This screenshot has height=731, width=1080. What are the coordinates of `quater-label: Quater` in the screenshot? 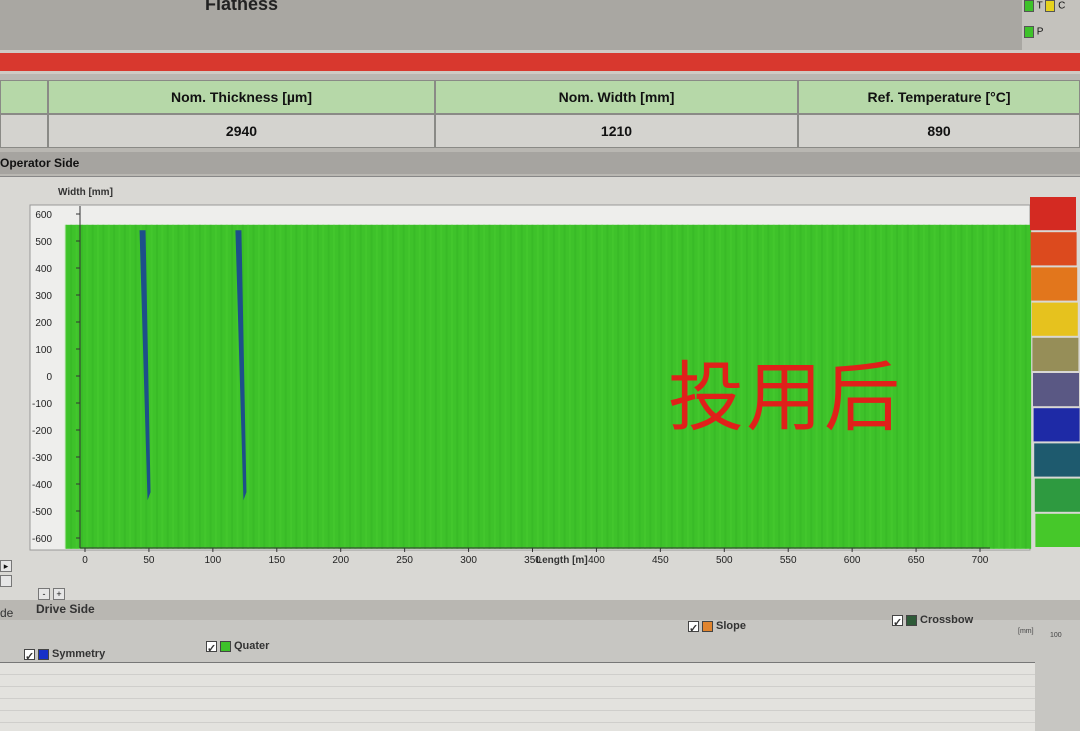 It's located at (252, 646).